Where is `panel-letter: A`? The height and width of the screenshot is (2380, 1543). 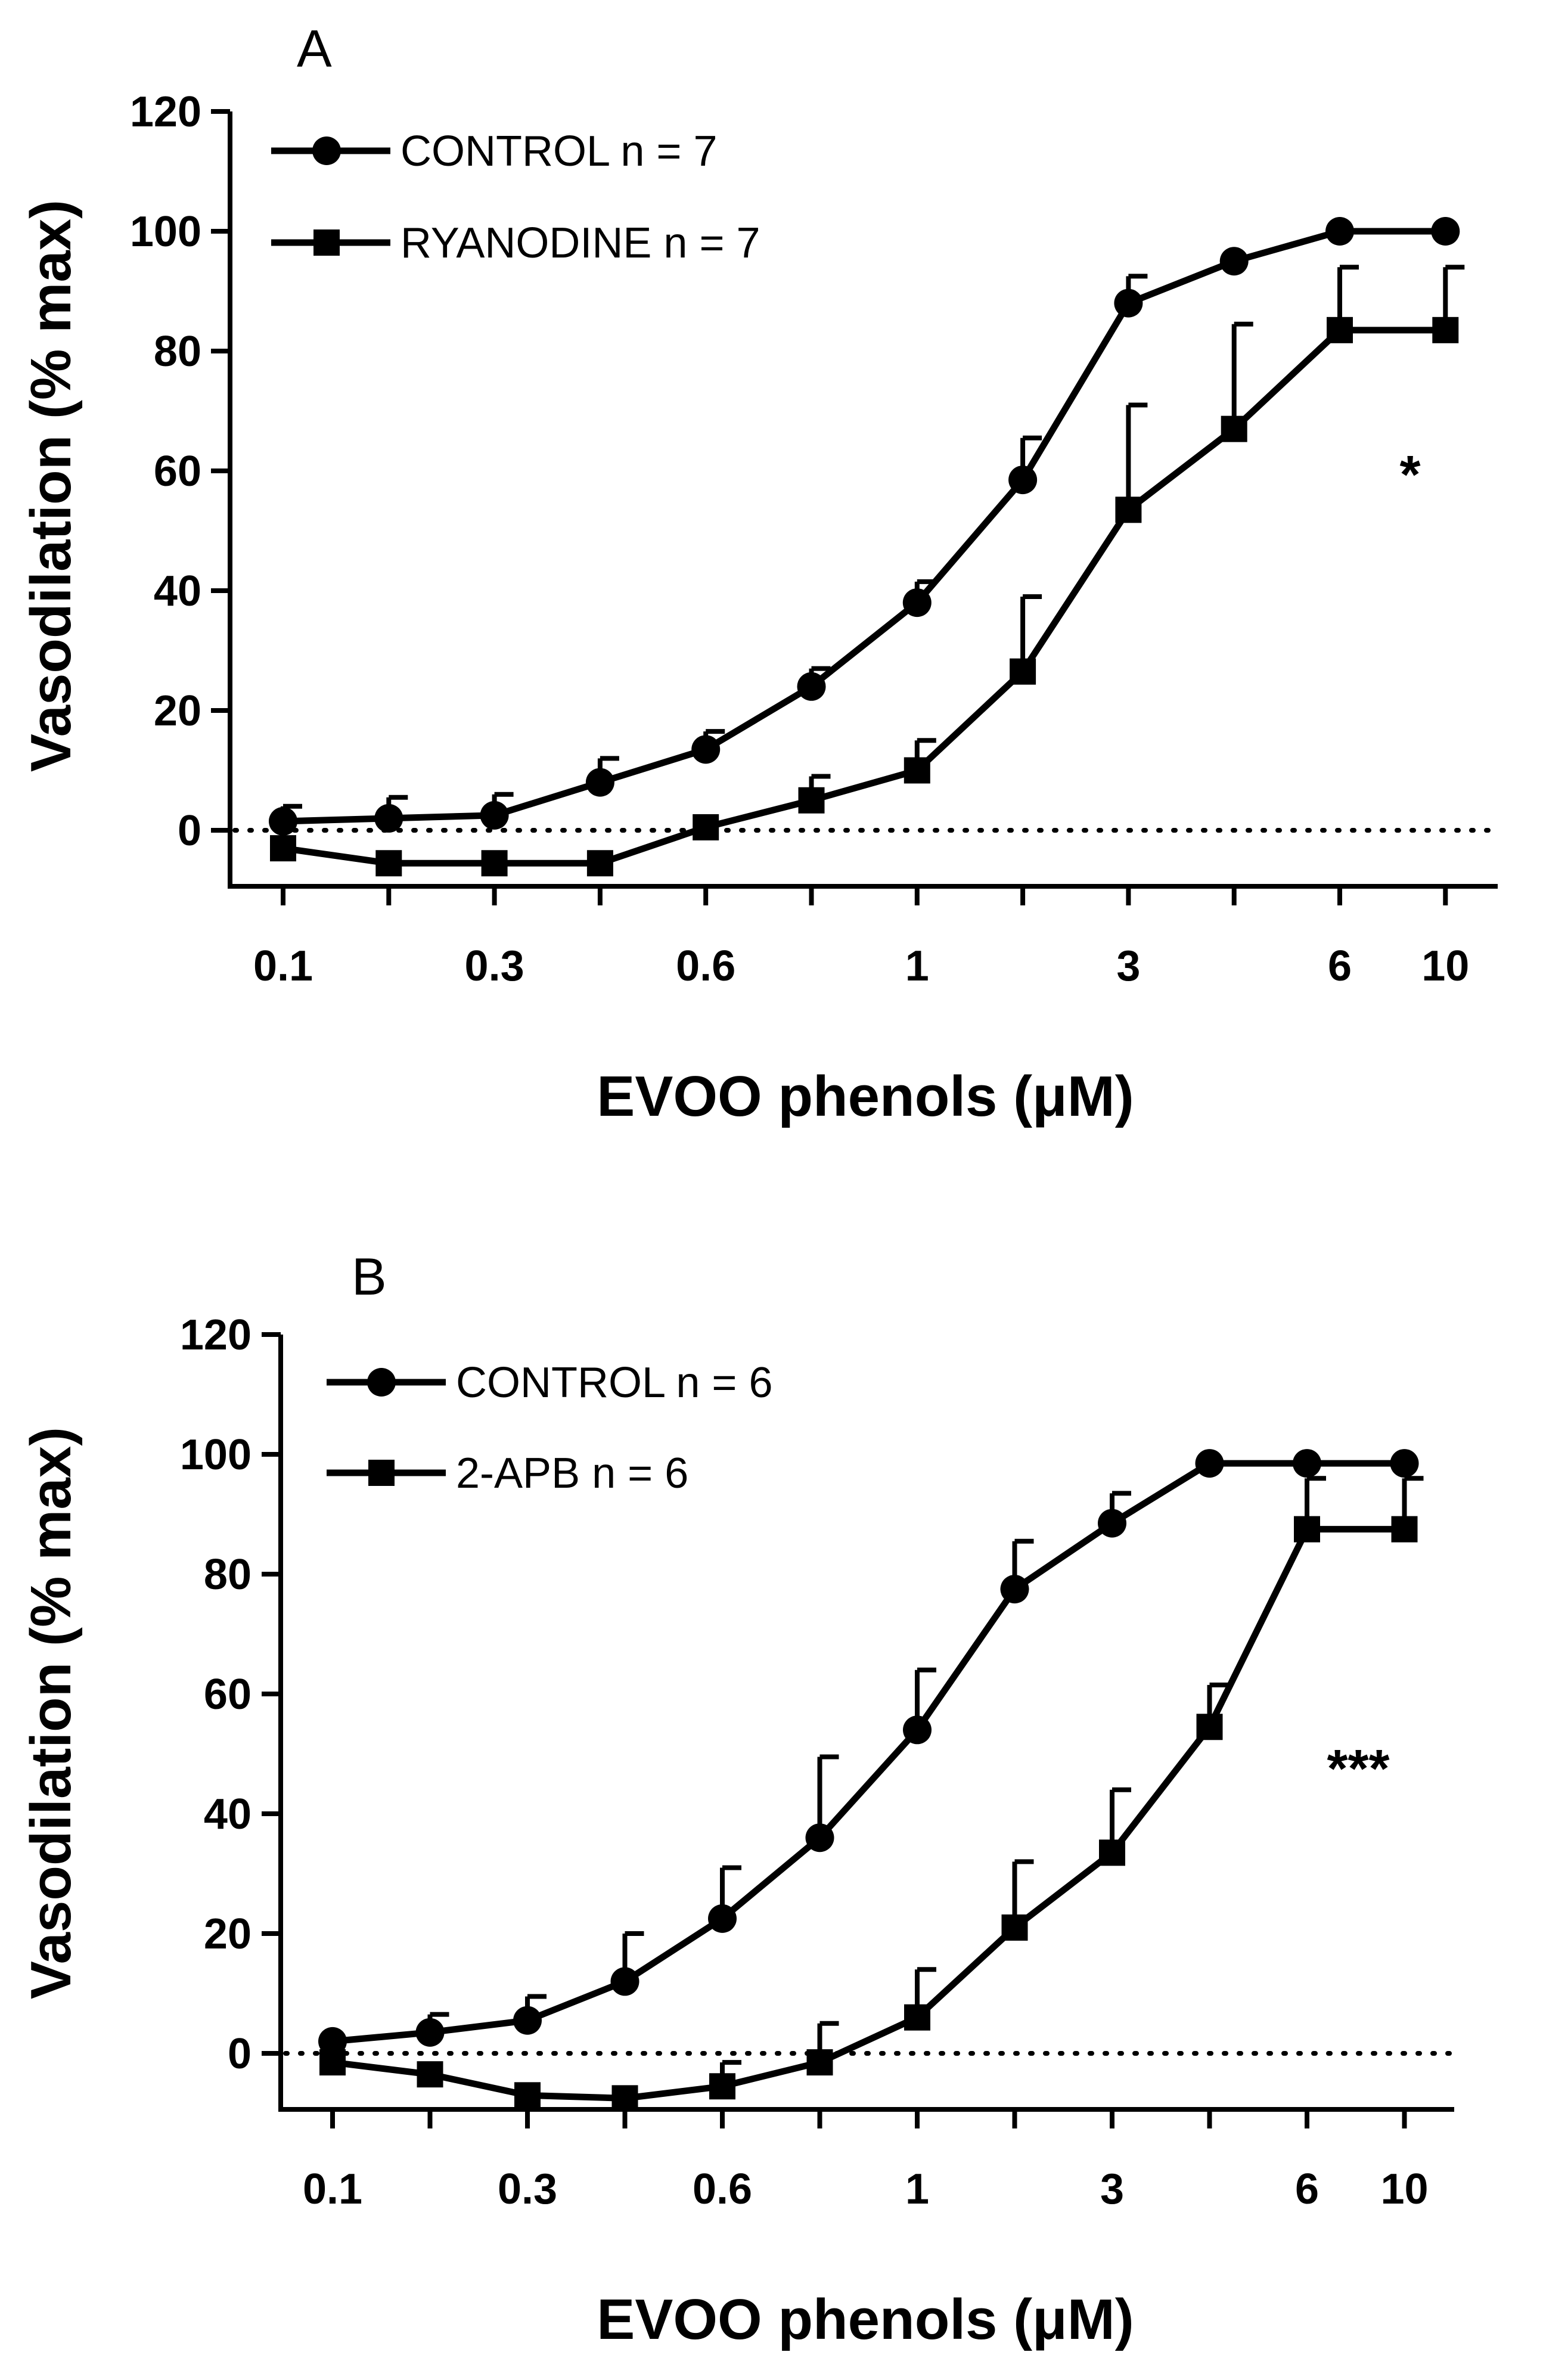
panel-letter: A is located at coordinates (314, 48).